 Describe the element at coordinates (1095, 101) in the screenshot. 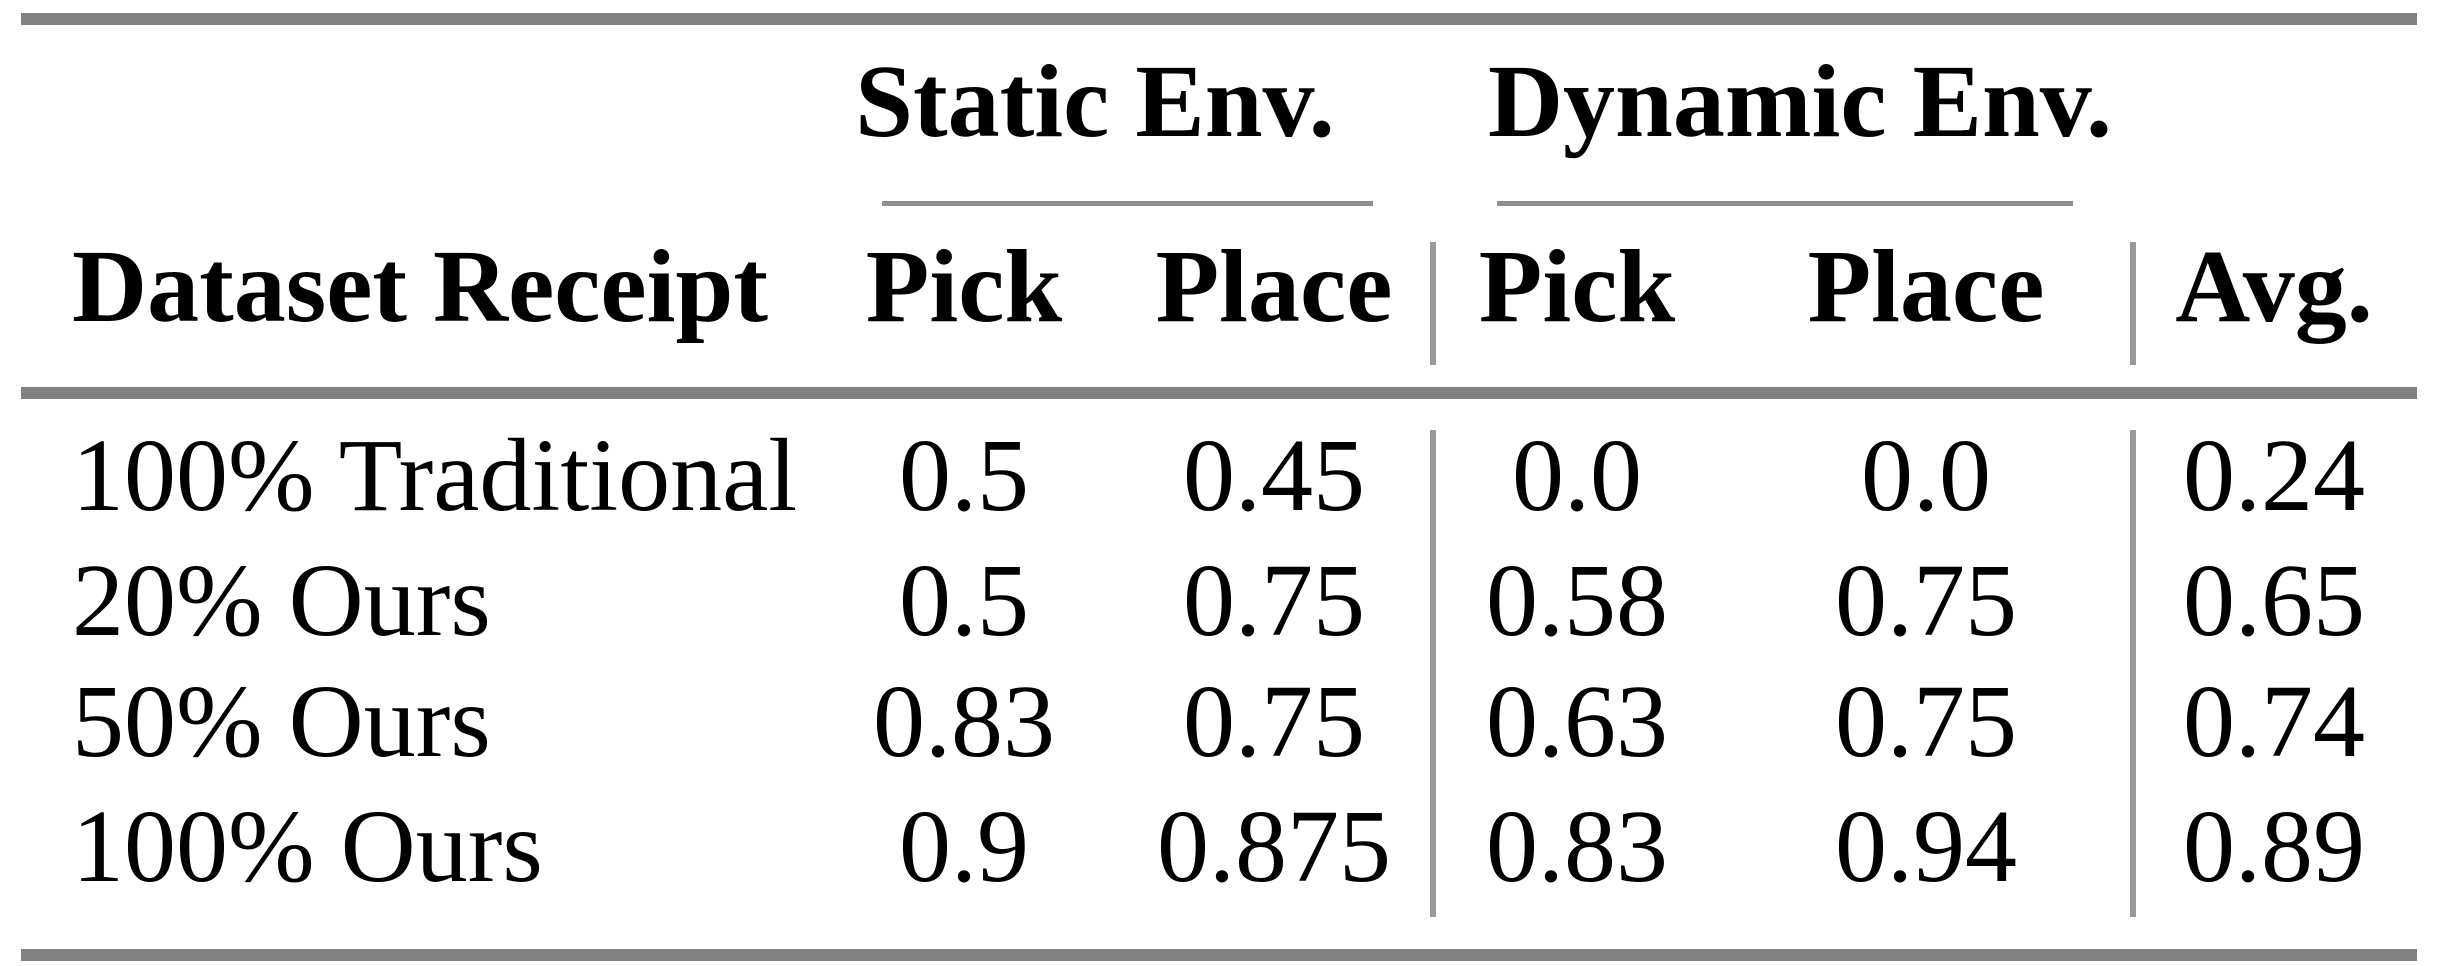

I see `col-group-static-env: Static Env.` at that location.